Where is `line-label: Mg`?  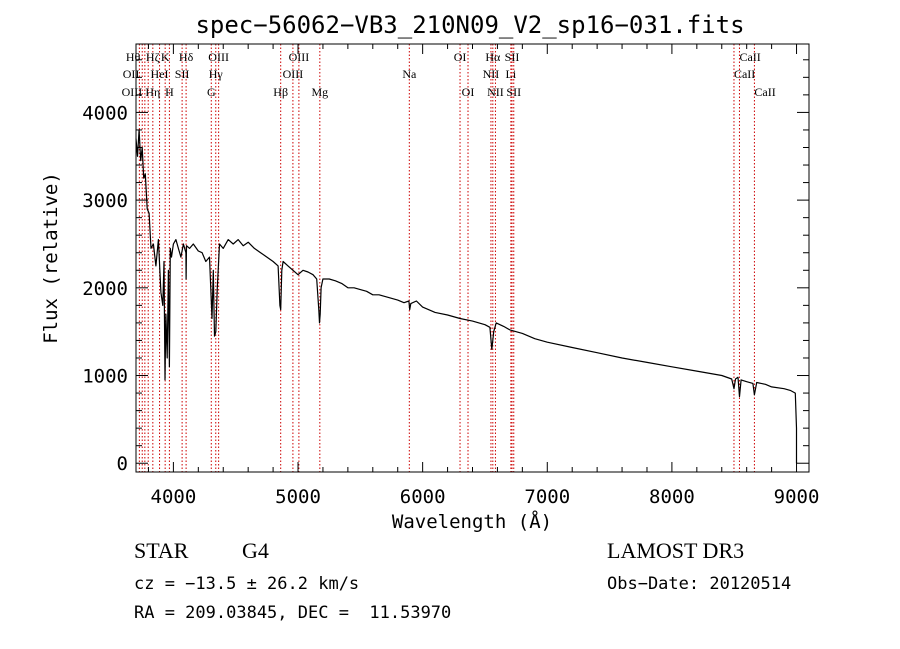 line-label: Mg is located at coordinates (319, 92).